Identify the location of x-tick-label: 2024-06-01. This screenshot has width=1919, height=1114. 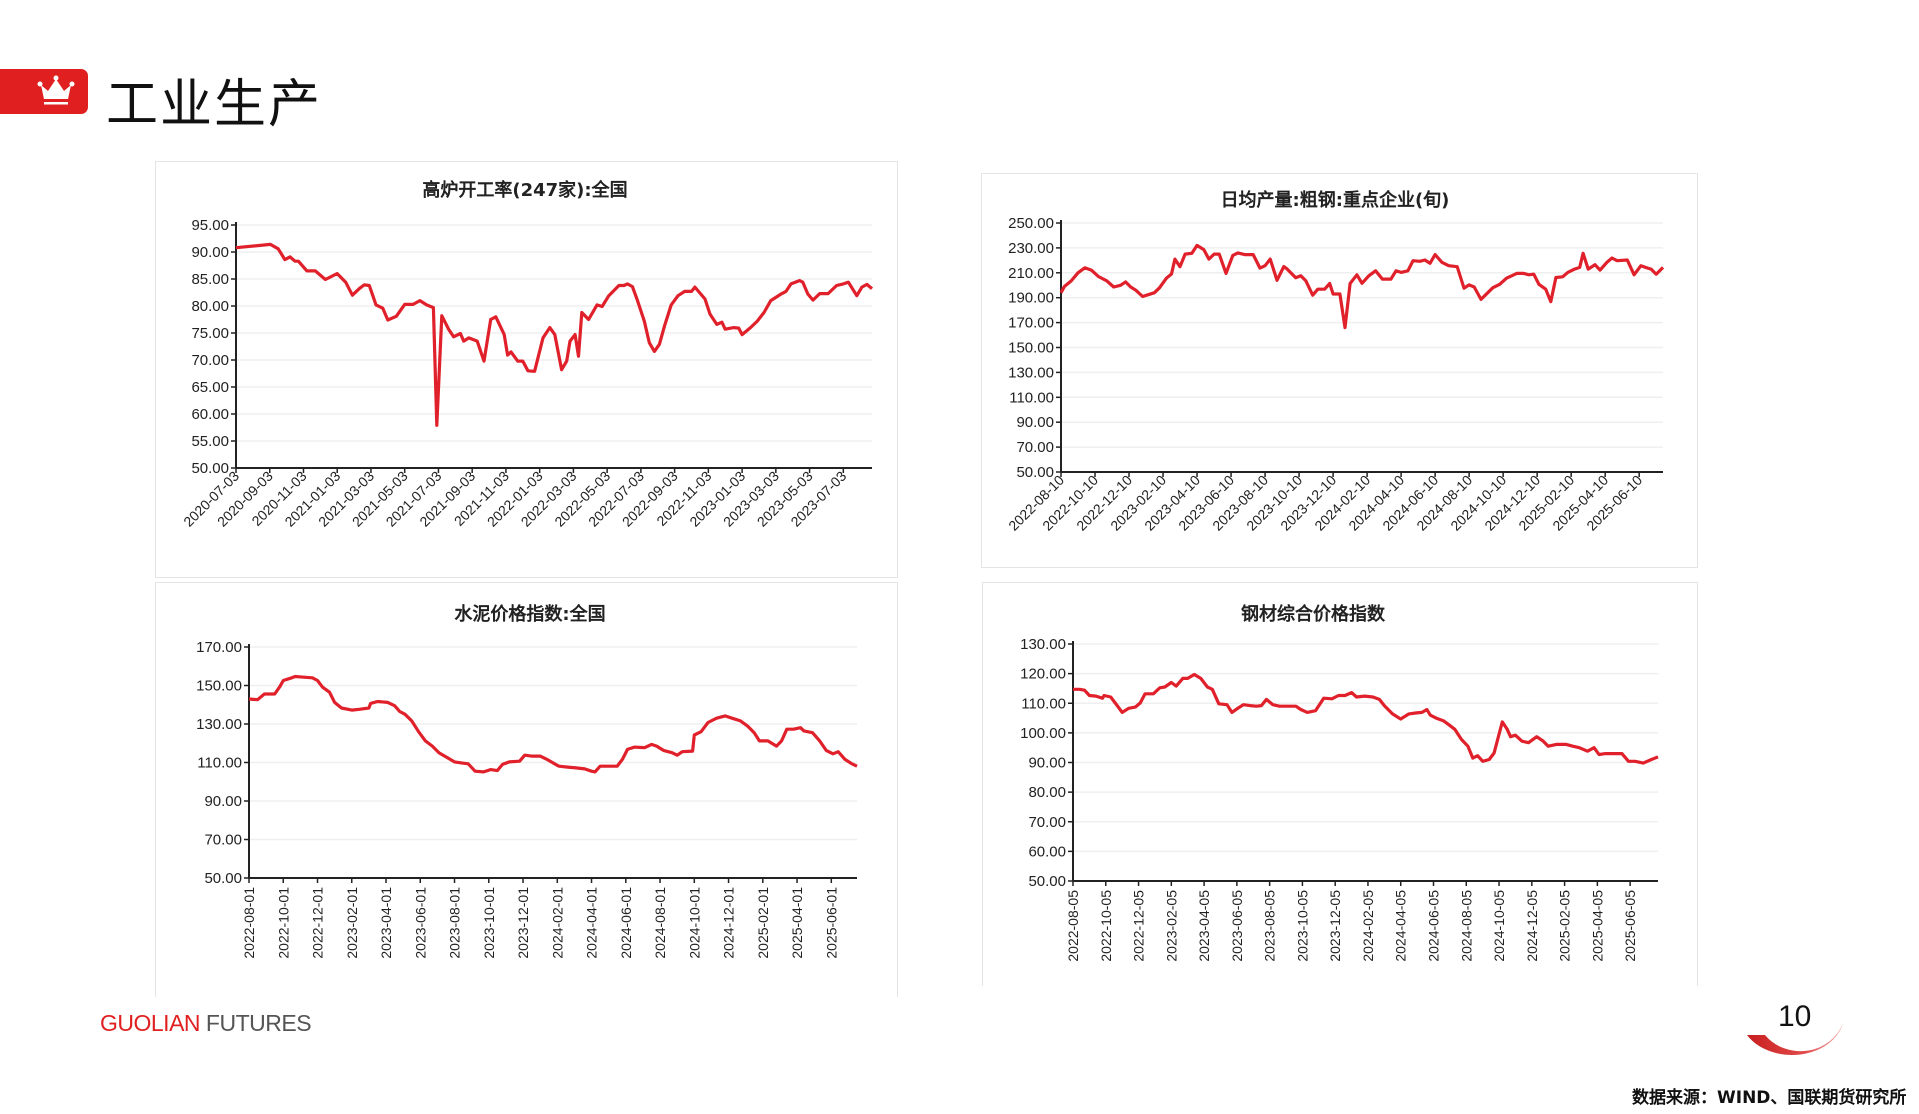
(626, 923).